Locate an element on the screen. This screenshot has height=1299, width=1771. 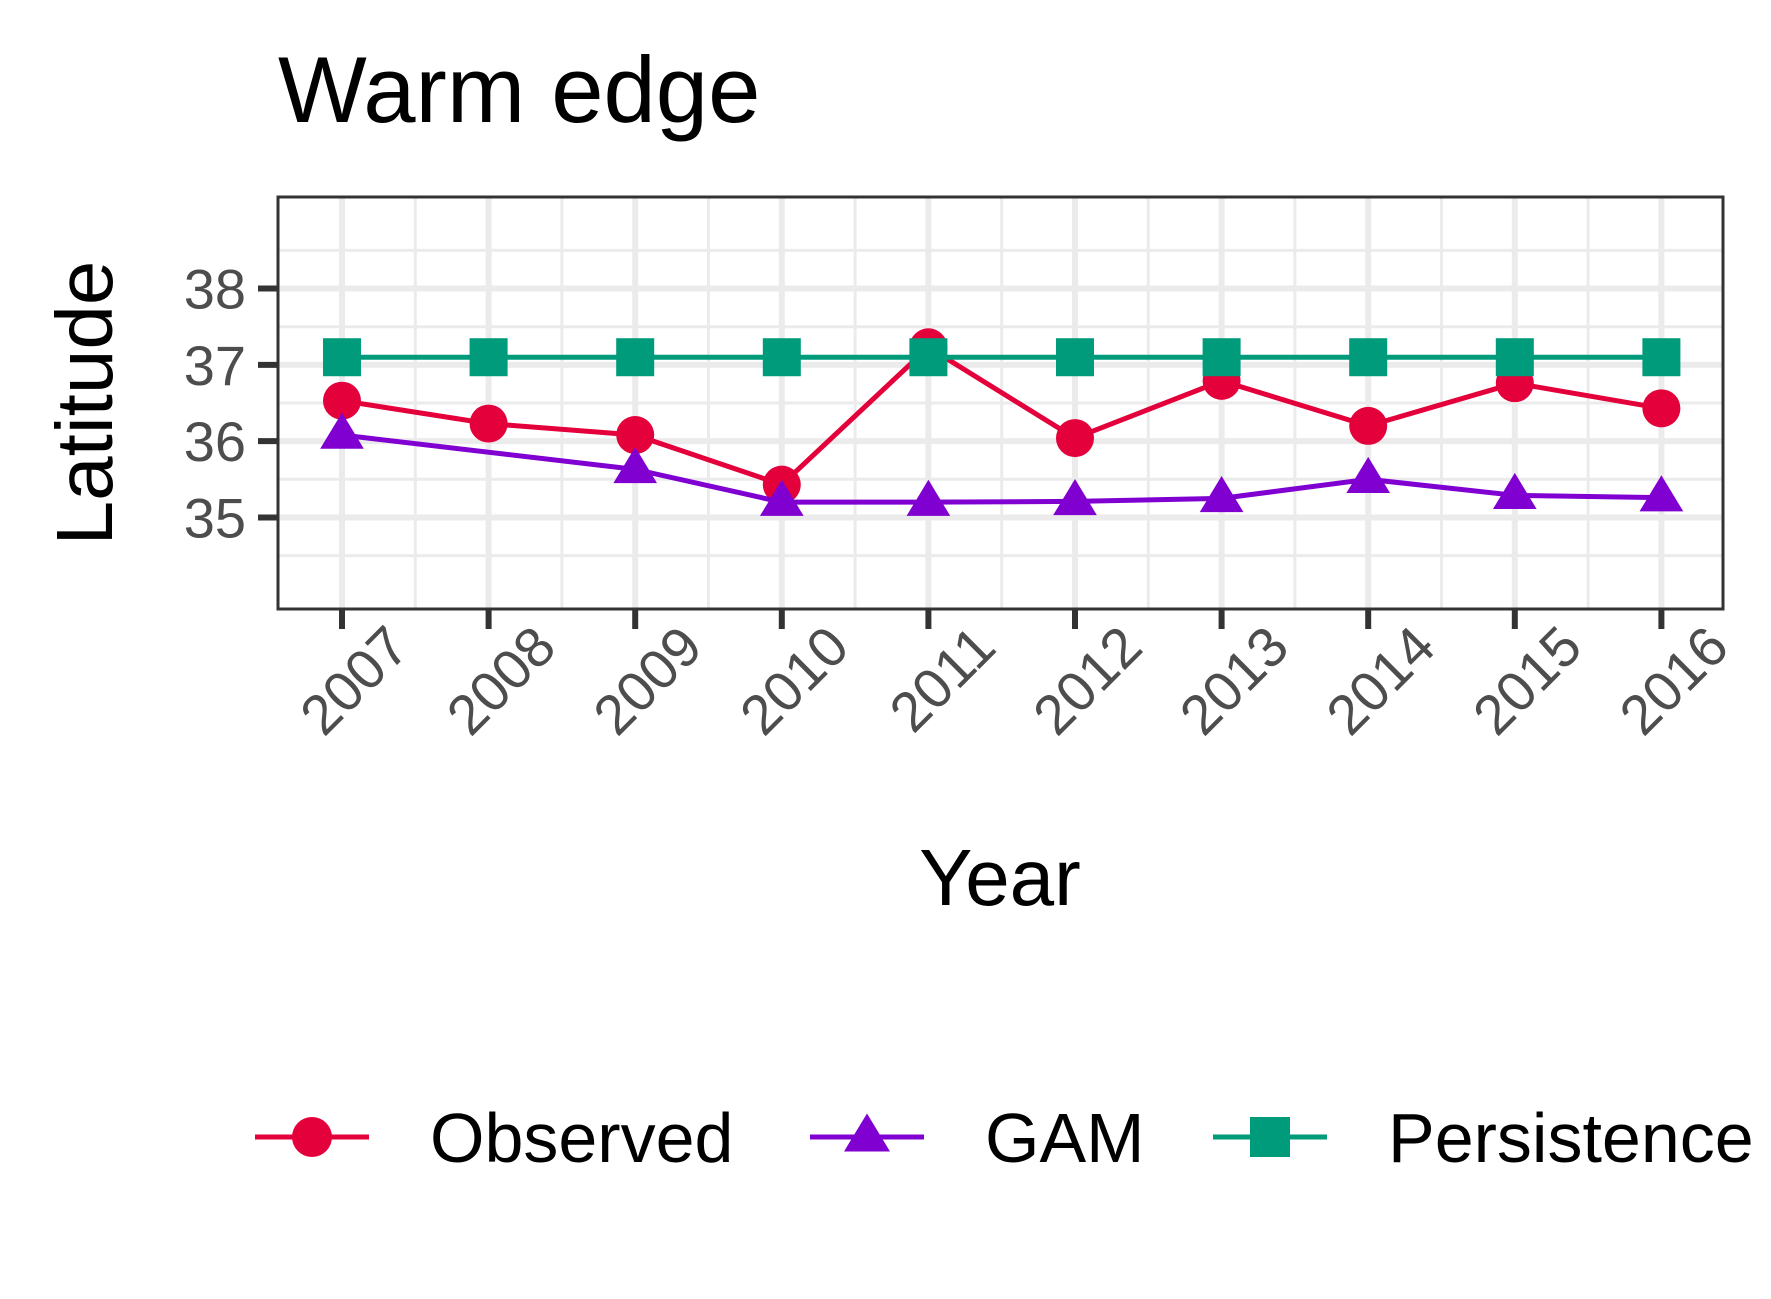
x-tick-label: 2008 is located at coordinates (500, 680).